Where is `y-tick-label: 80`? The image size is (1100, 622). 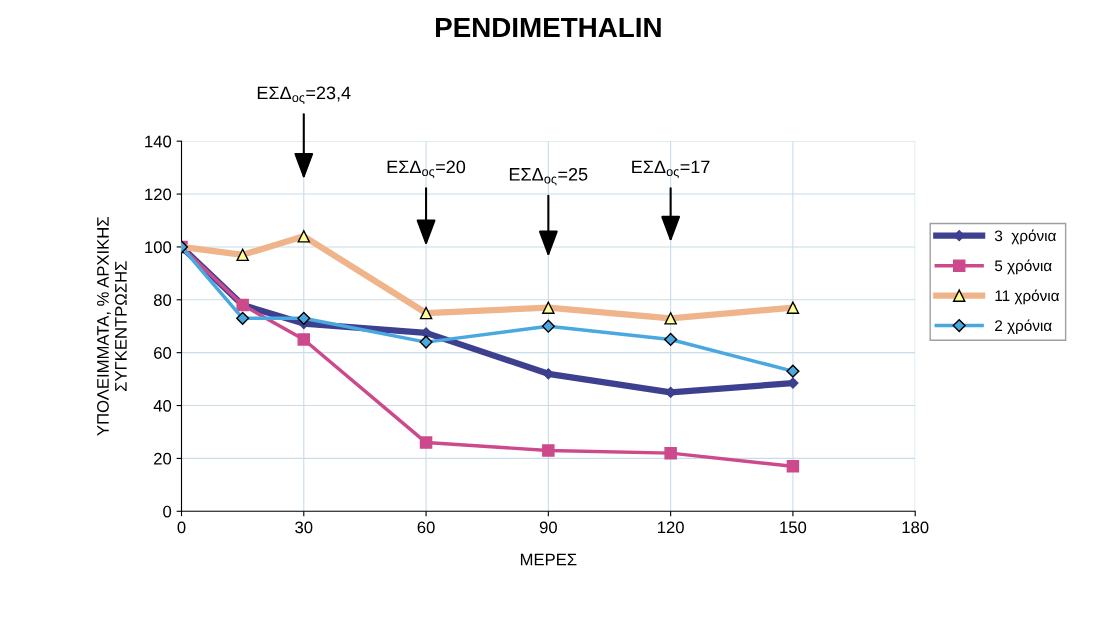
y-tick-label: 80 is located at coordinates (162, 300).